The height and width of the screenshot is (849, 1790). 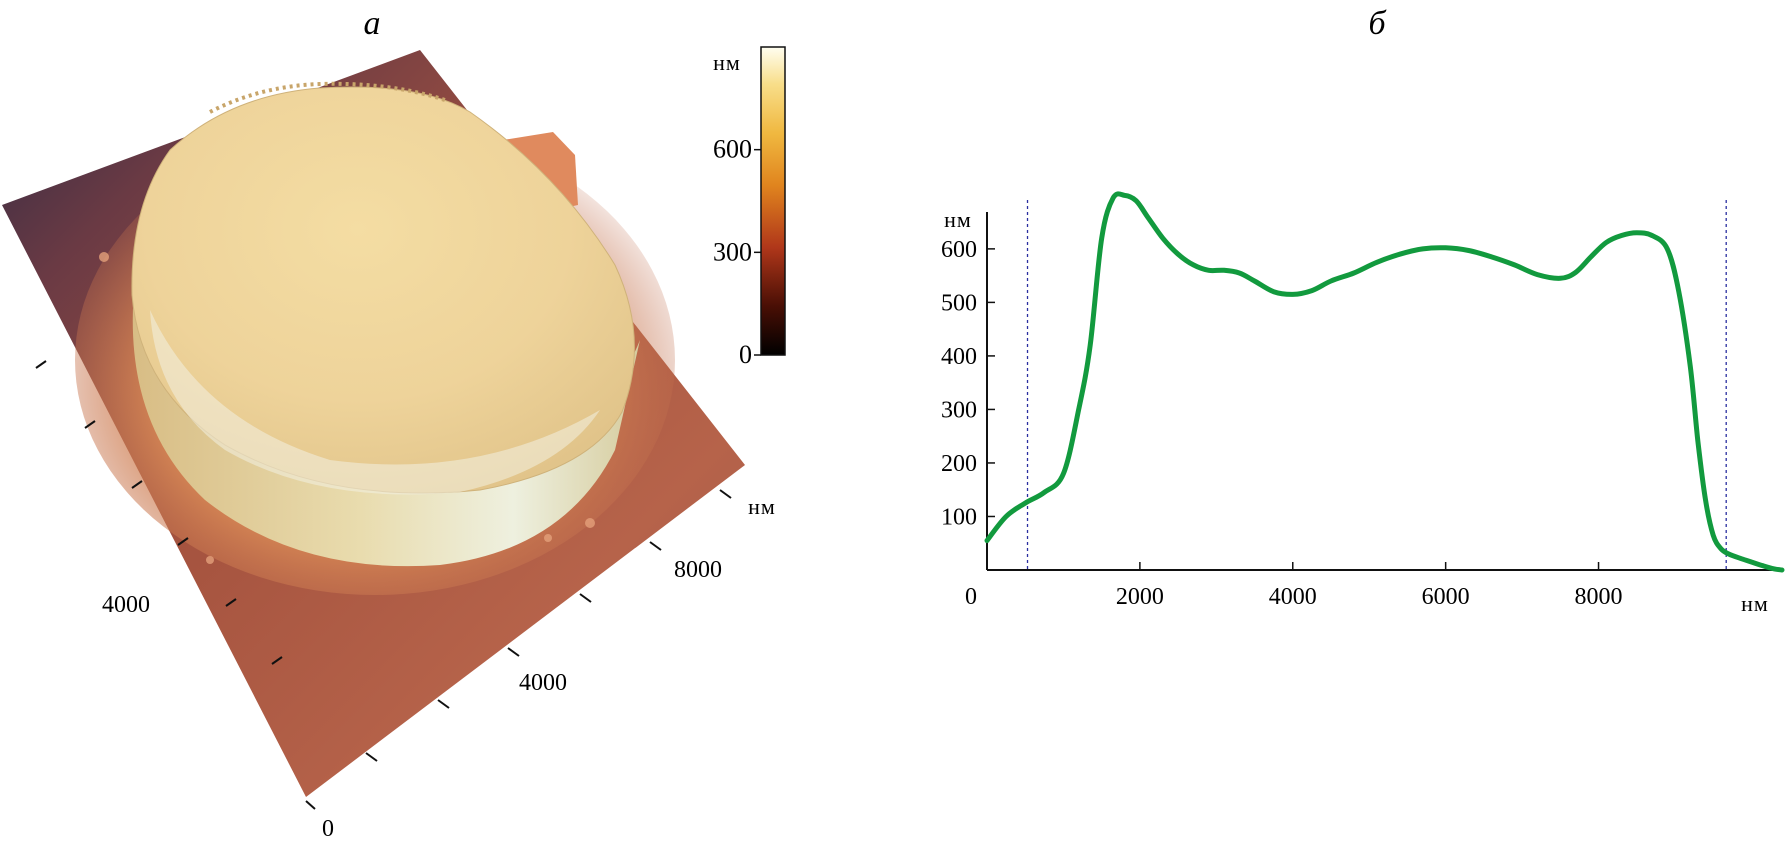 I want to click on colorbar: нм 0 300 600, so click(x=749, y=207).